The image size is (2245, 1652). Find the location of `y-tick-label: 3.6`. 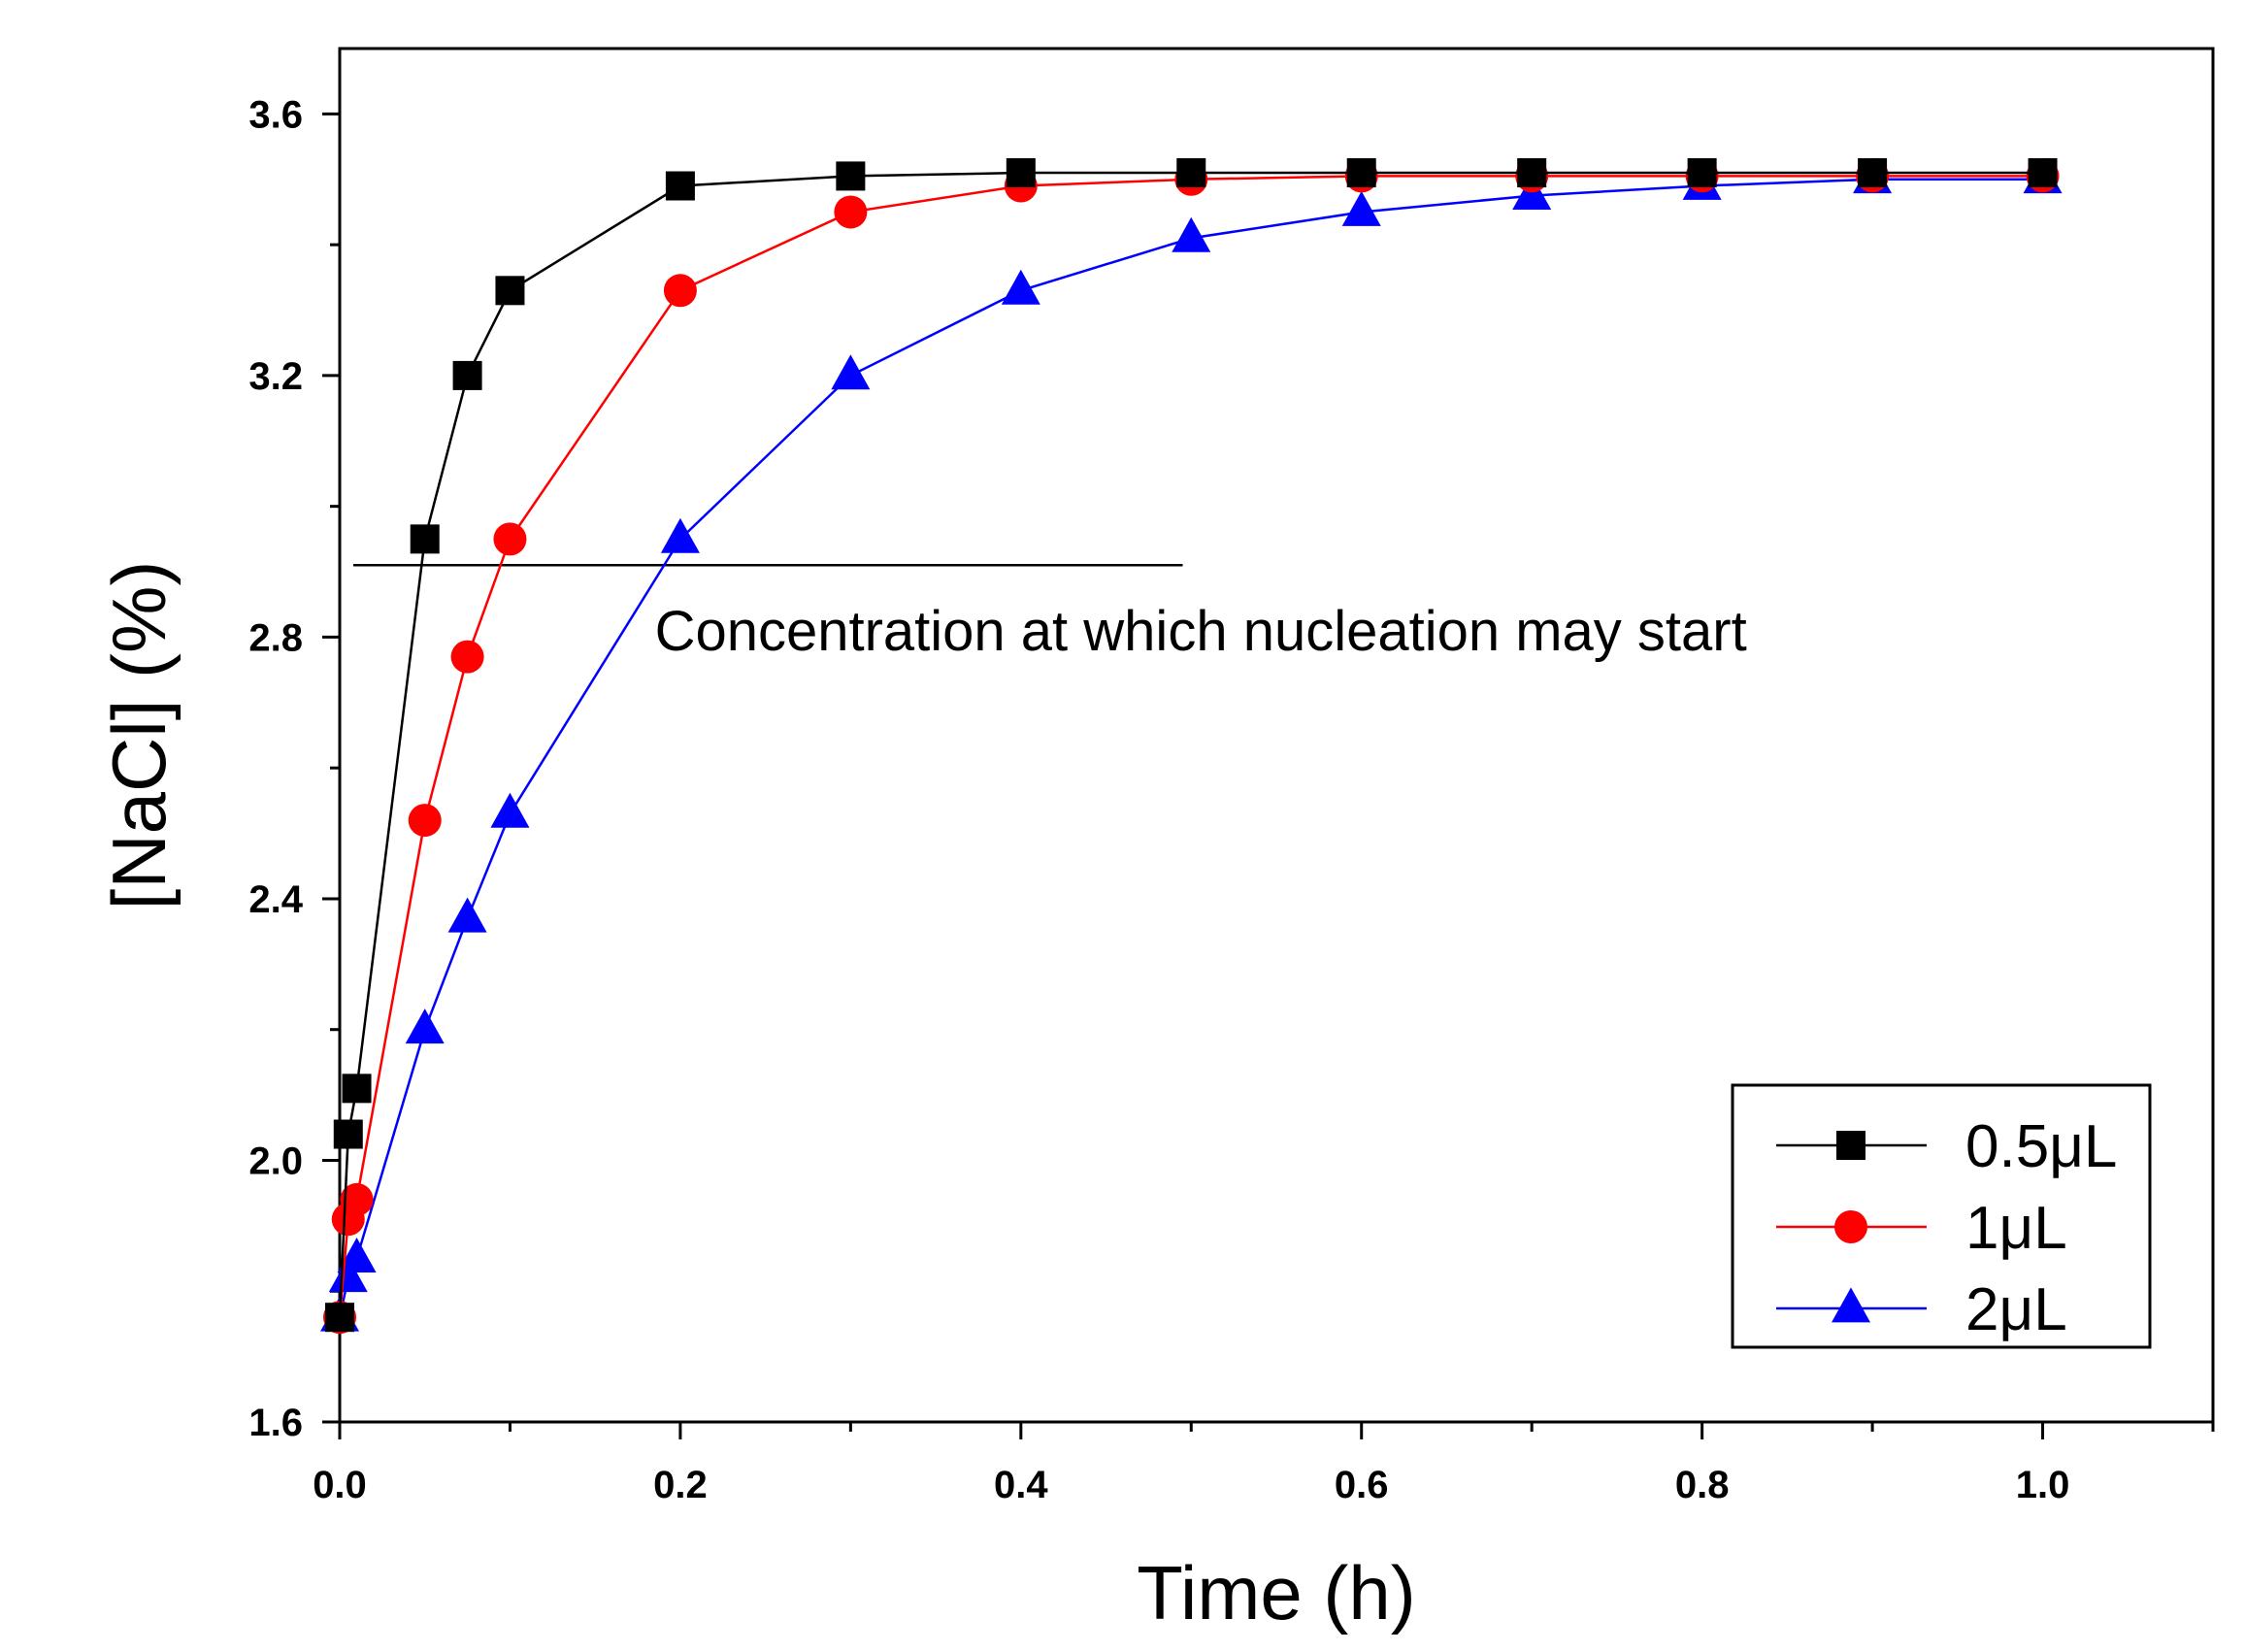

y-tick-label: 3.6 is located at coordinates (275, 114).